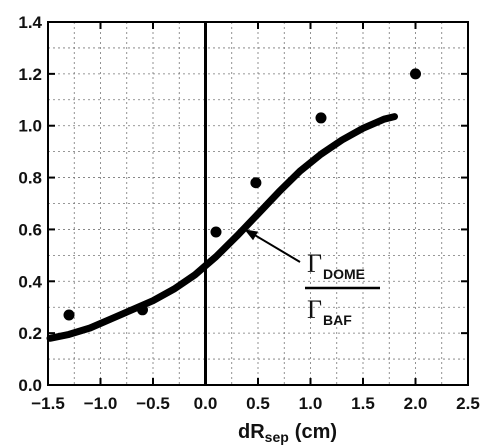 The width and height of the screenshot is (489, 446). I want to click on annotation-gamma-denominator: Γ, so click(314, 309).